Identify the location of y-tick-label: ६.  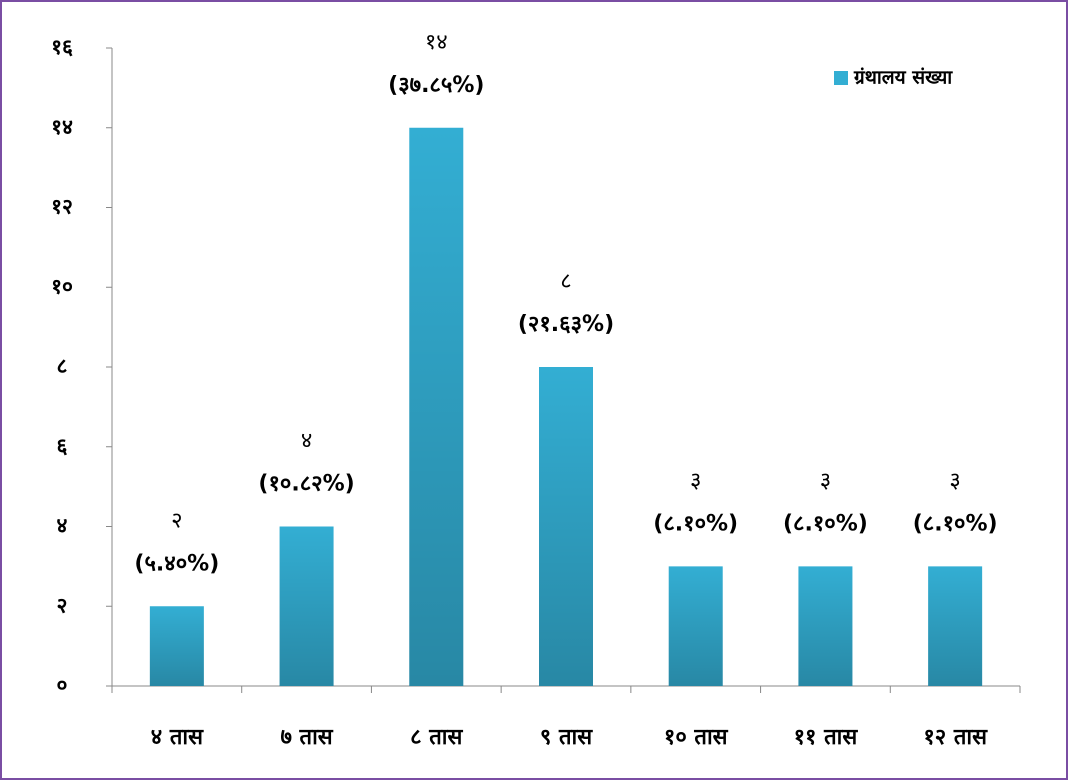
(62, 446).